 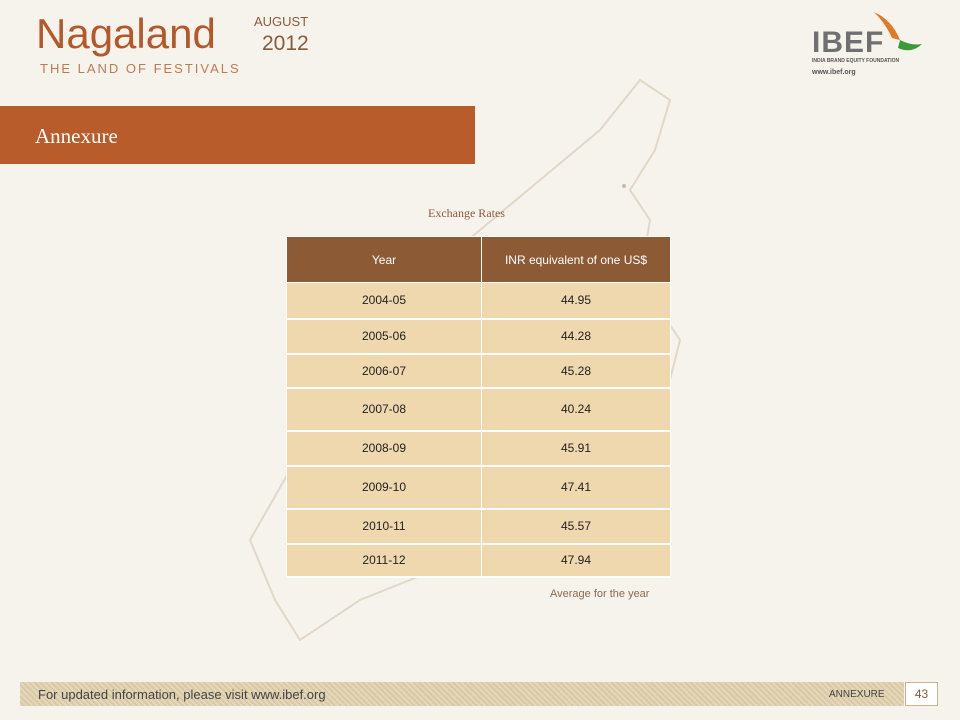 I want to click on table-cell: 2004-05, so click(x=384, y=301).